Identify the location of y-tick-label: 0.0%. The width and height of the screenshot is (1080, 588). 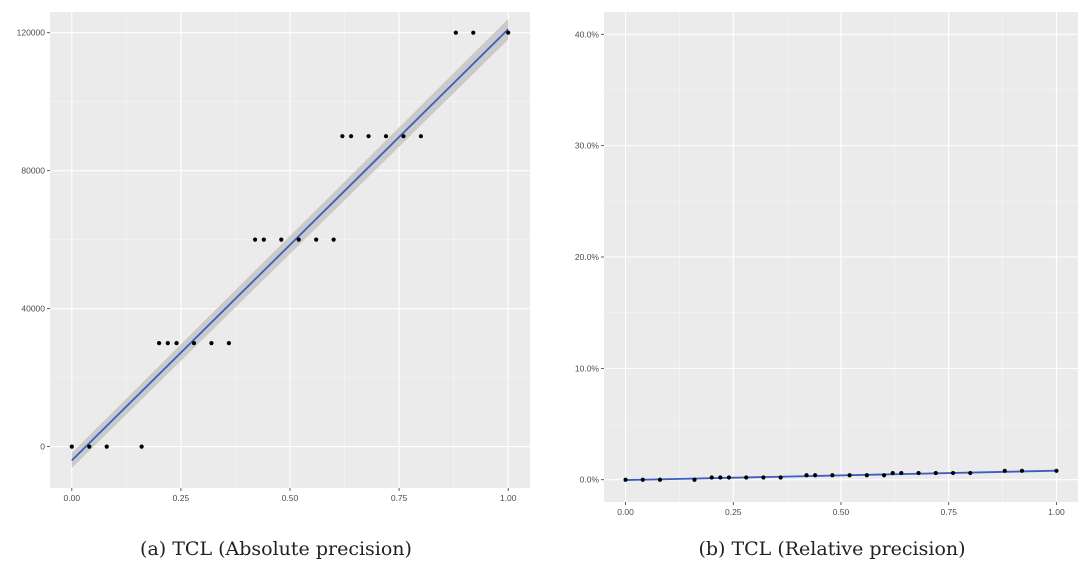
(590, 480).